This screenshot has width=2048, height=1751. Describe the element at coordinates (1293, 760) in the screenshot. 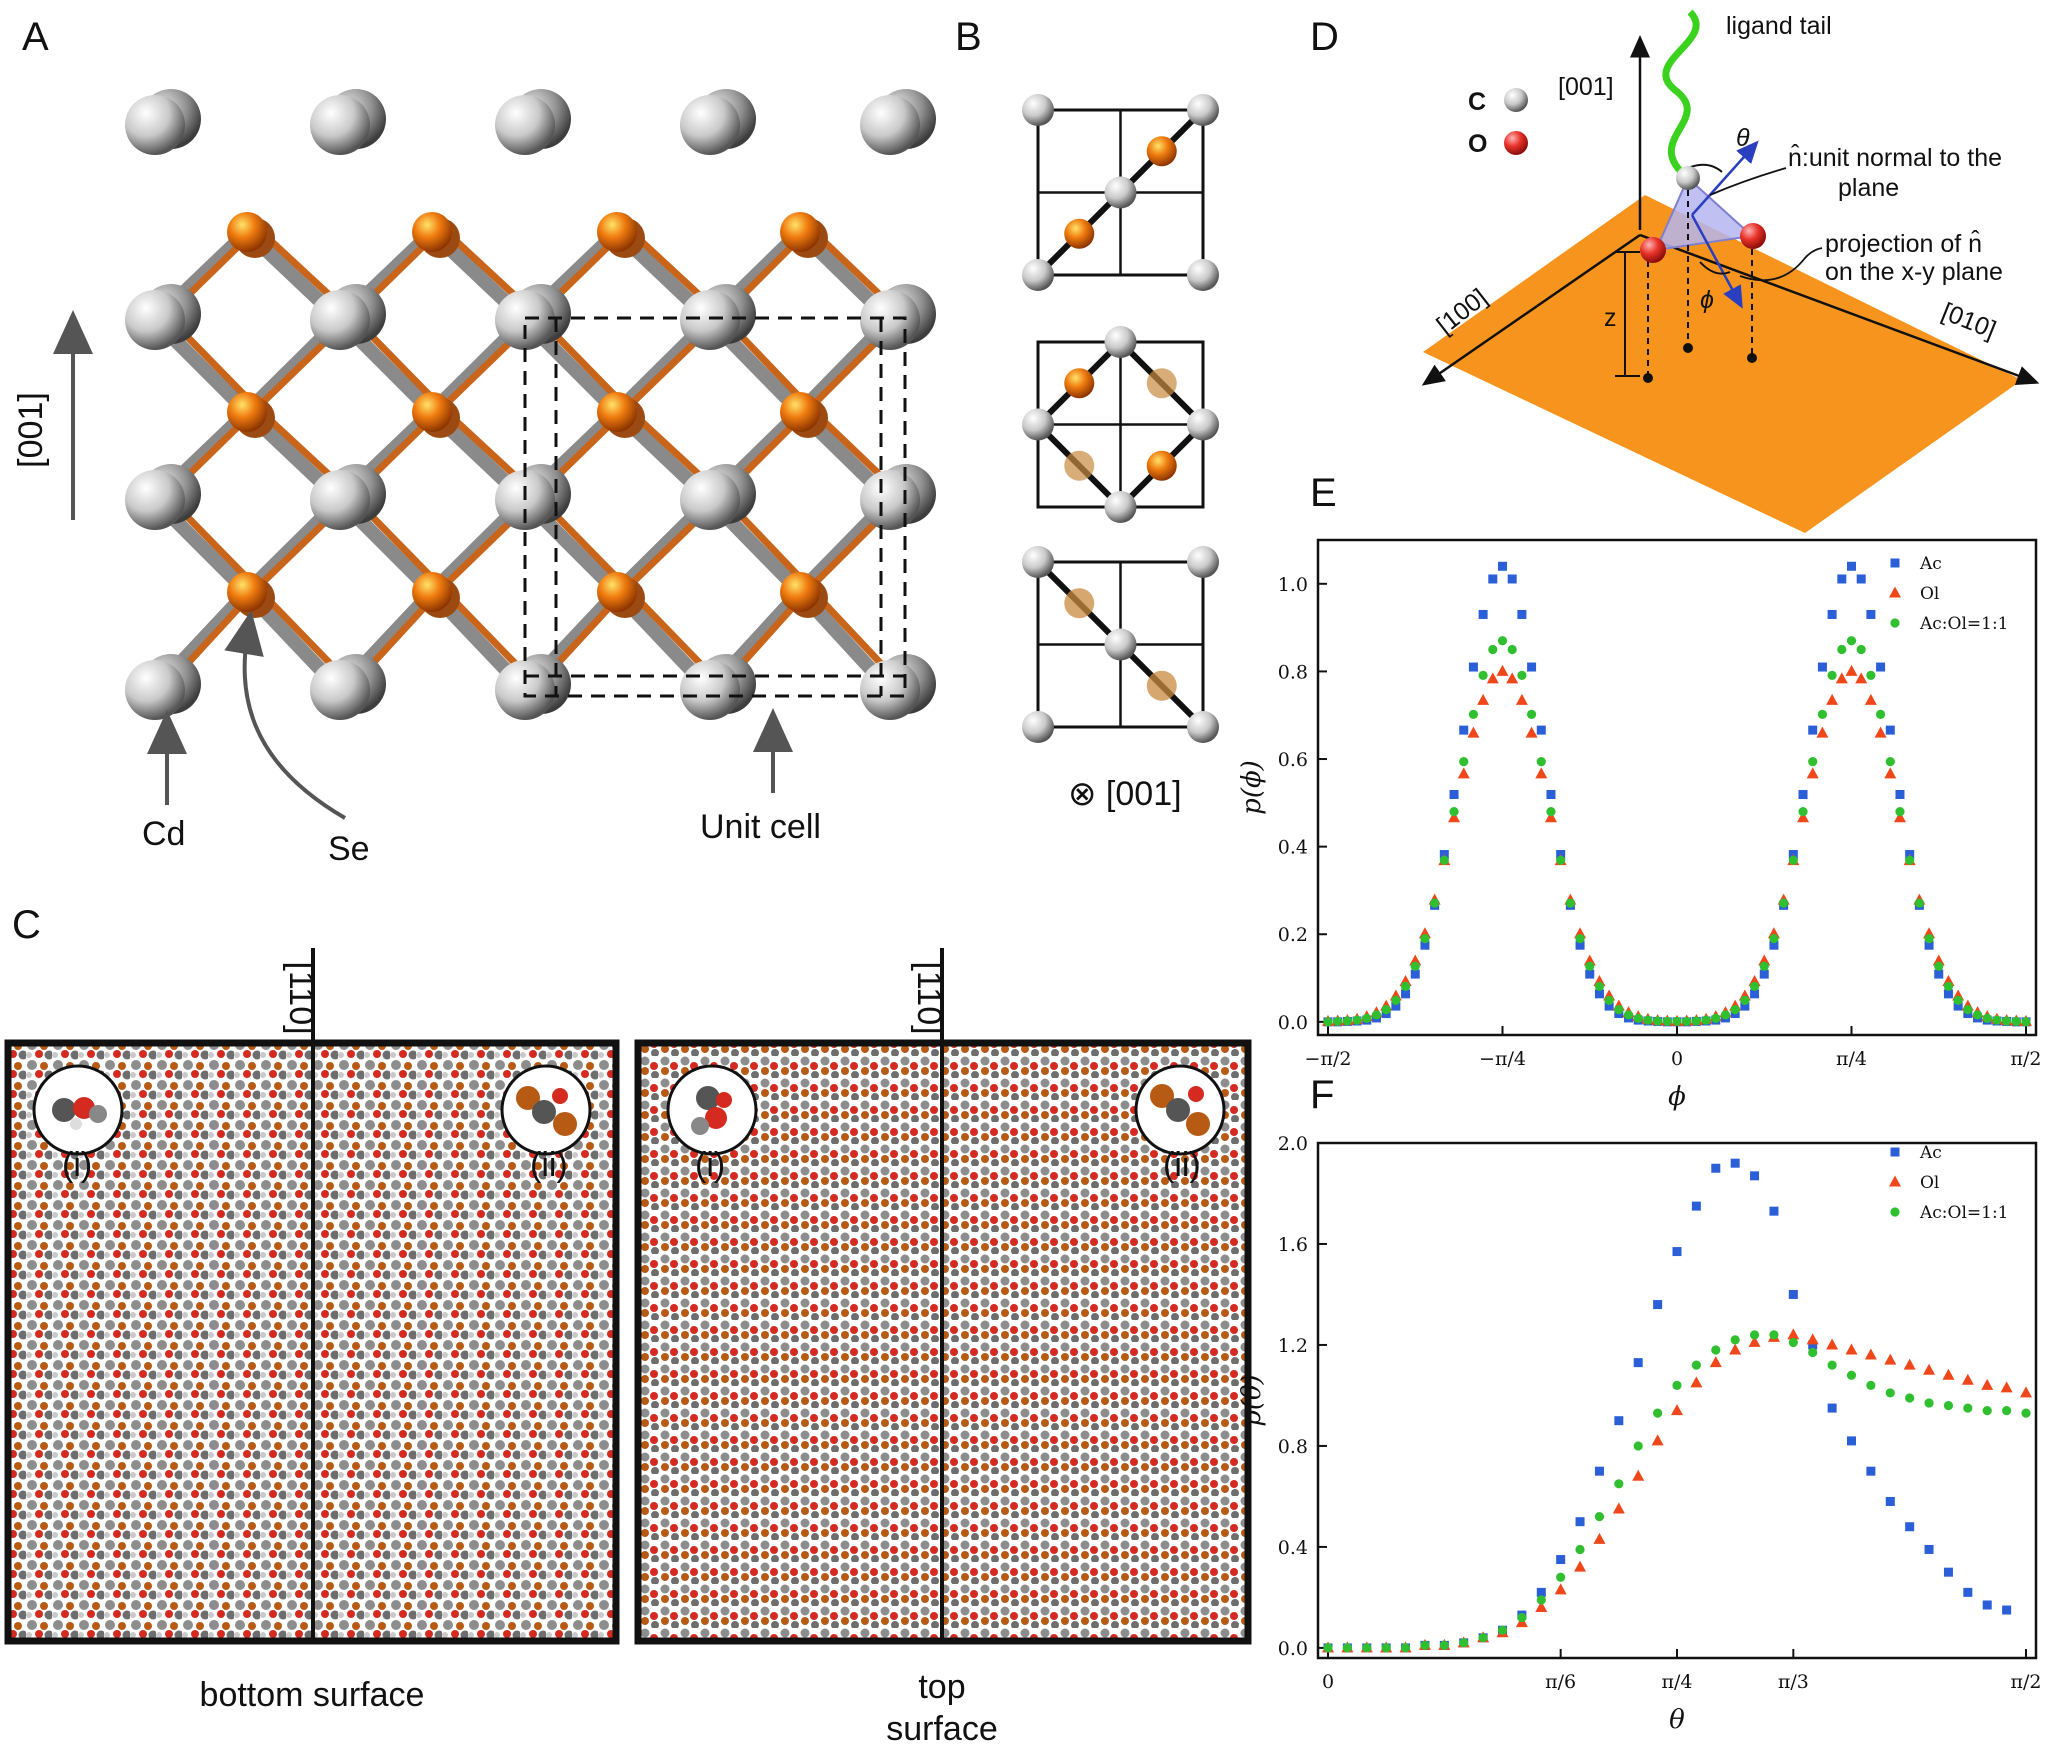

I see `y-tick-label: 0.6` at that location.